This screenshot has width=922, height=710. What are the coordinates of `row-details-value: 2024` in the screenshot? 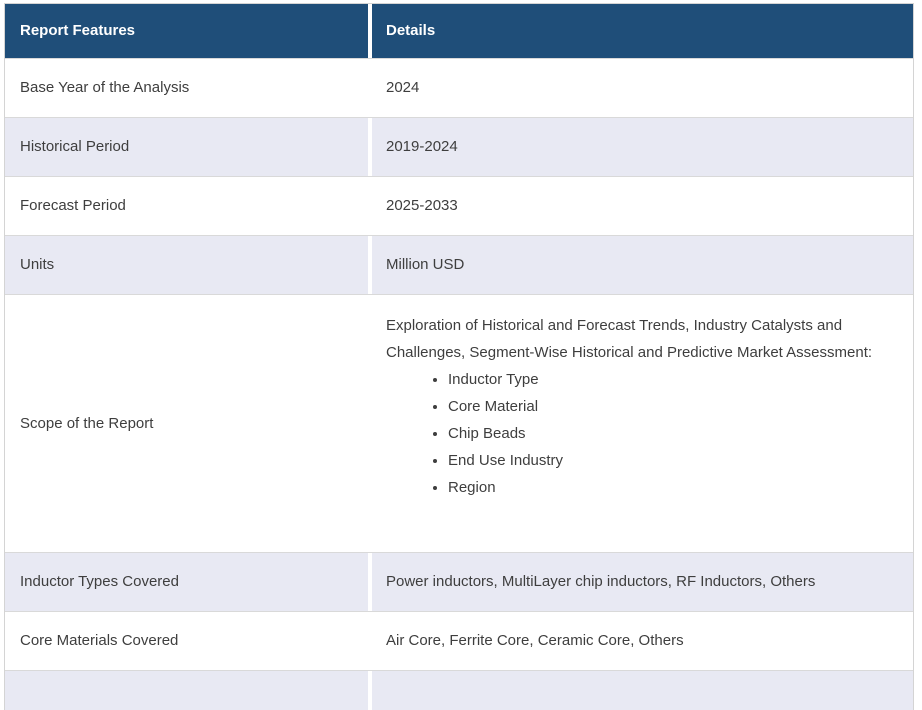 It's located at (403, 87).